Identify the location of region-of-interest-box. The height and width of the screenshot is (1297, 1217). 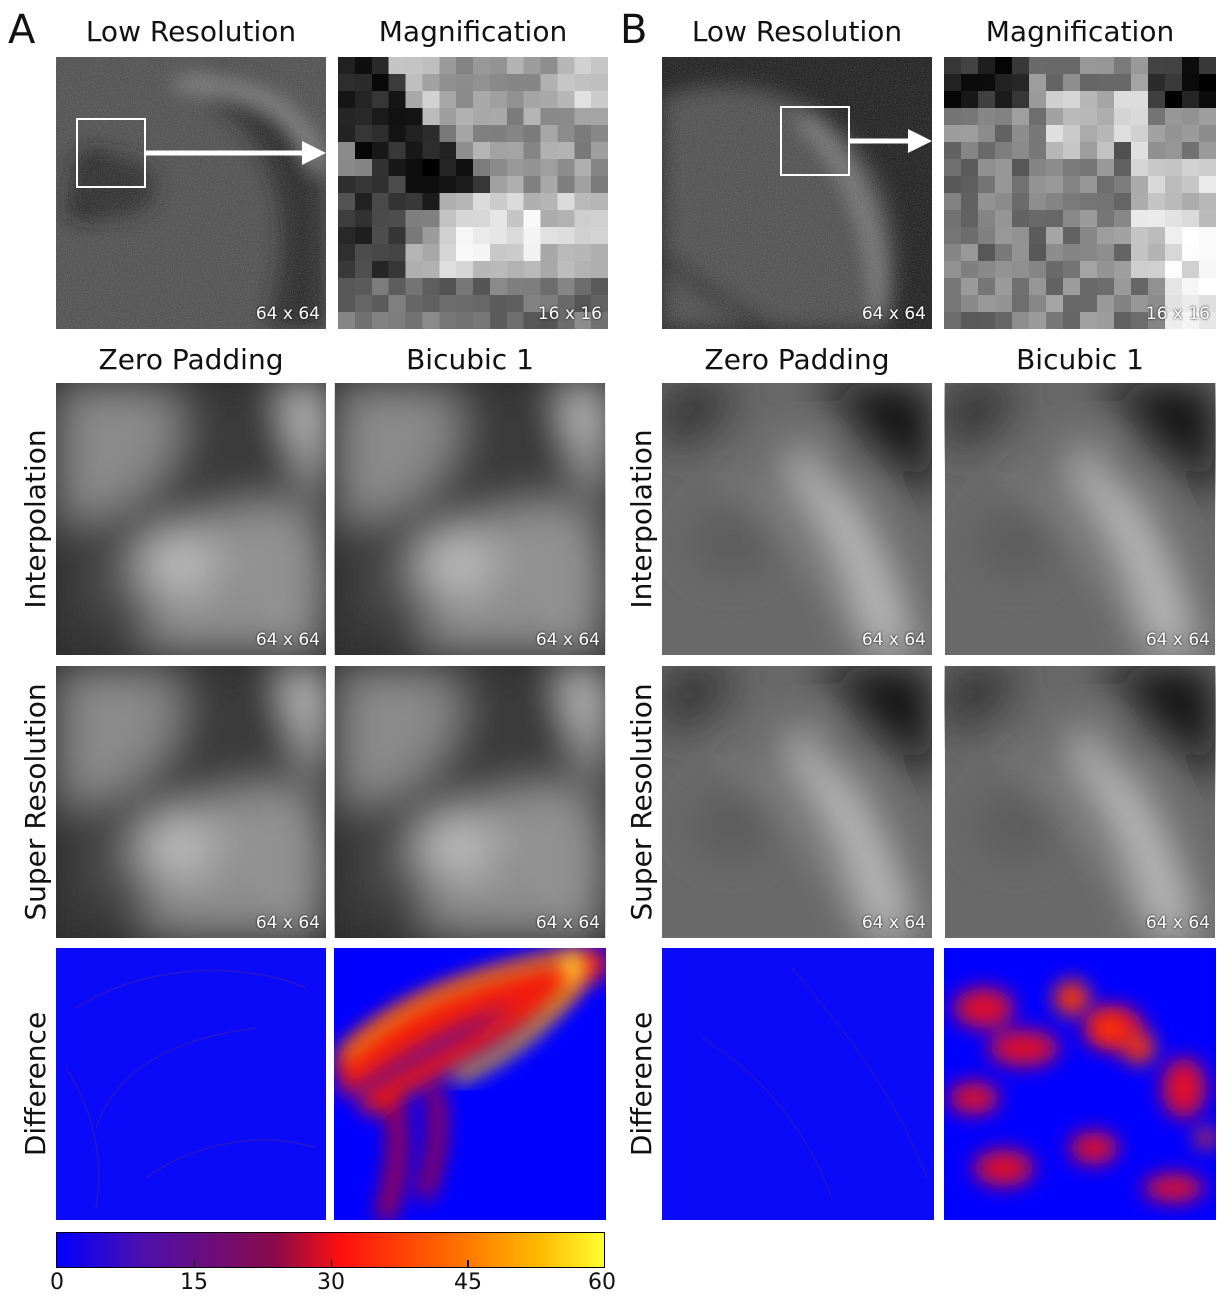
(111, 153).